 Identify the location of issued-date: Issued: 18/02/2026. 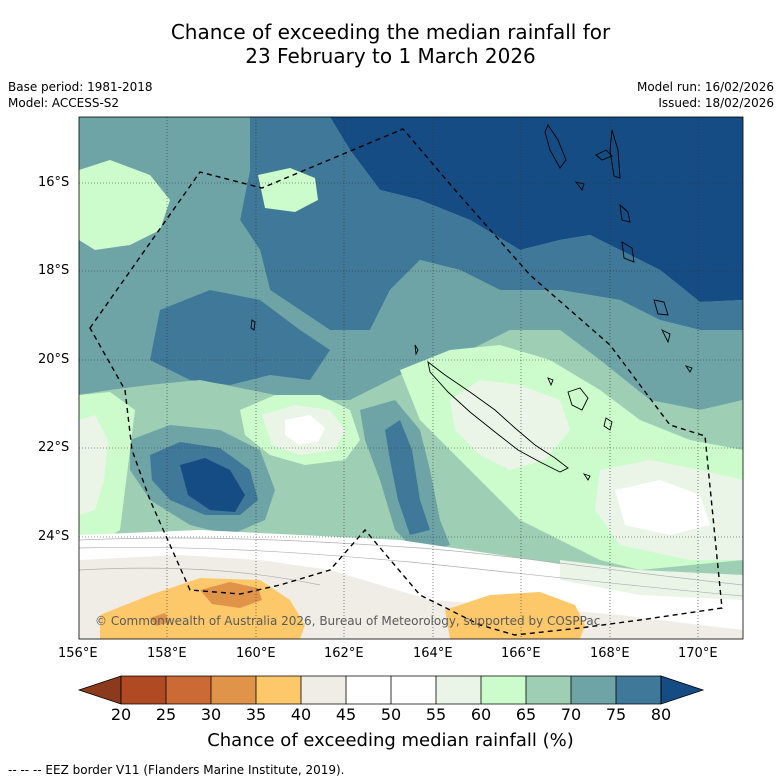
(716, 103).